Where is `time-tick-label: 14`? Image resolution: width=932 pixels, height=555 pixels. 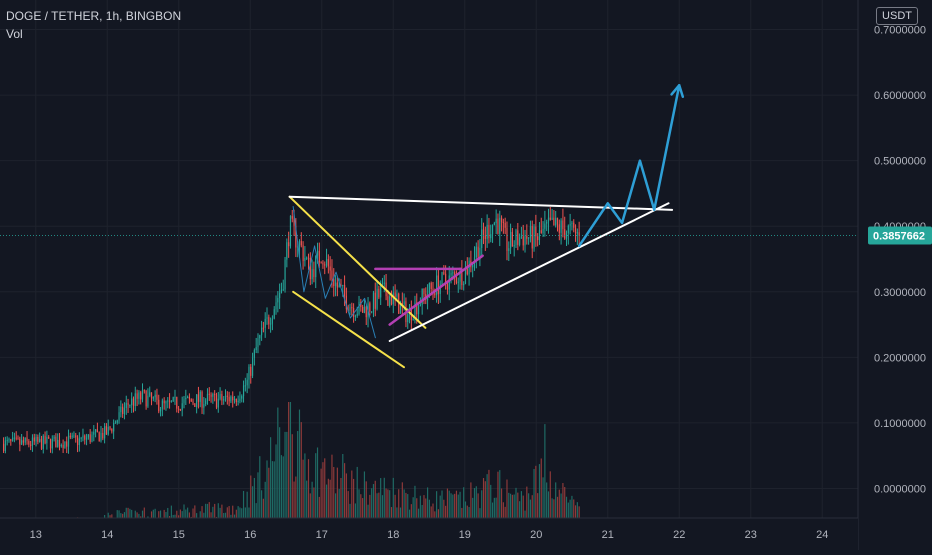 time-tick-label: 14 is located at coordinates (107, 535).